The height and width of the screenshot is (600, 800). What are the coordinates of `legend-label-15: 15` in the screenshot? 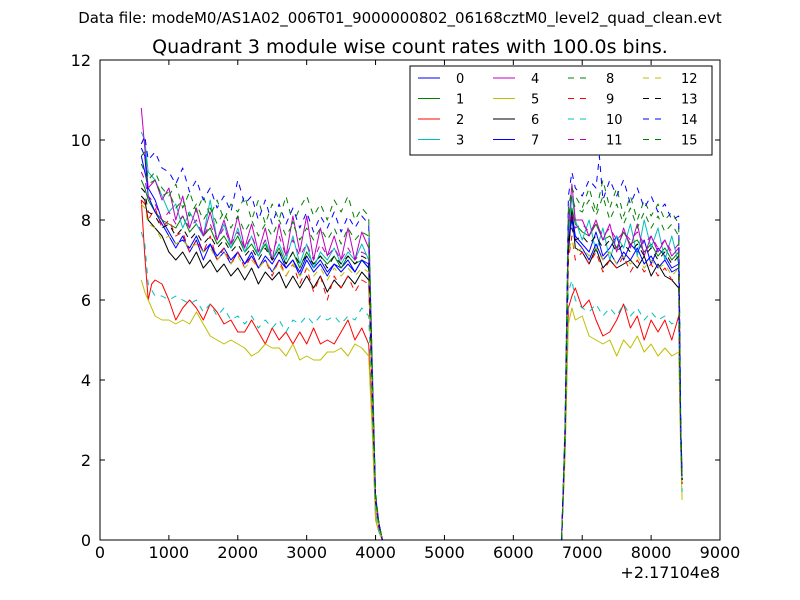 It's located at (689, 141).